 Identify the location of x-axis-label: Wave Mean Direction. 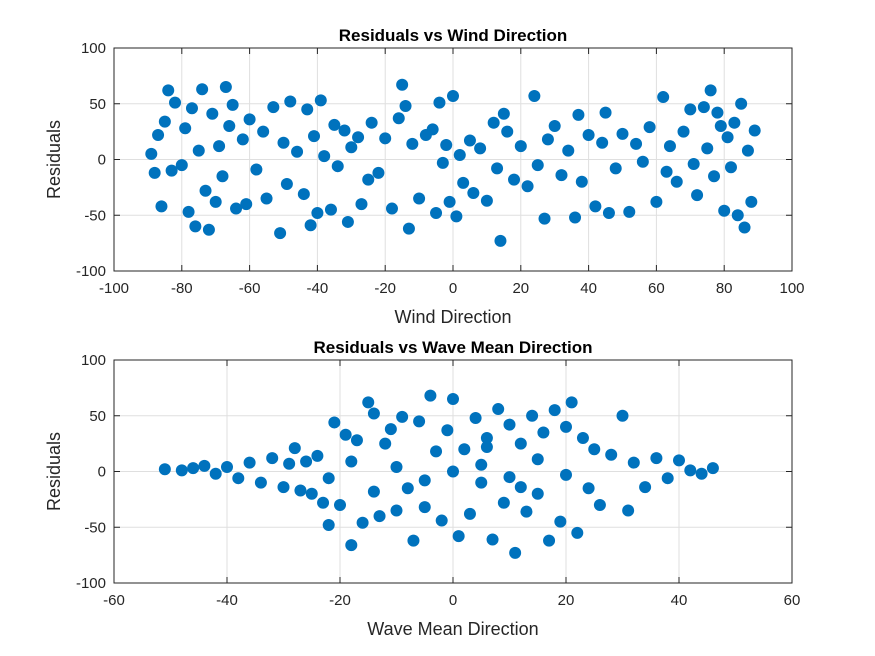
(452, 629).